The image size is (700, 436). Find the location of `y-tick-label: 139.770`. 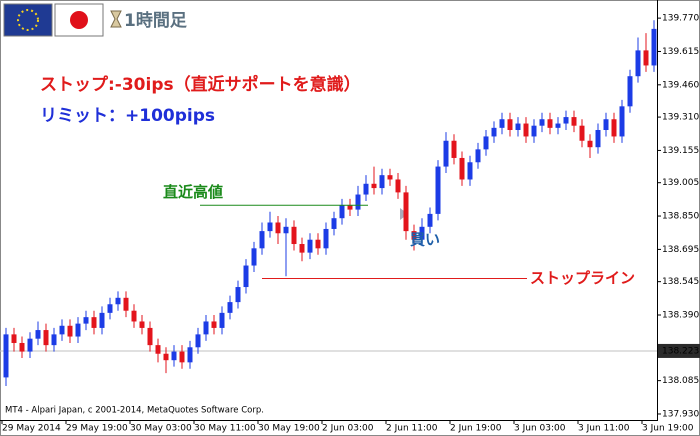

y-tick-label: 139.770 is located at coordinates (680, 19).